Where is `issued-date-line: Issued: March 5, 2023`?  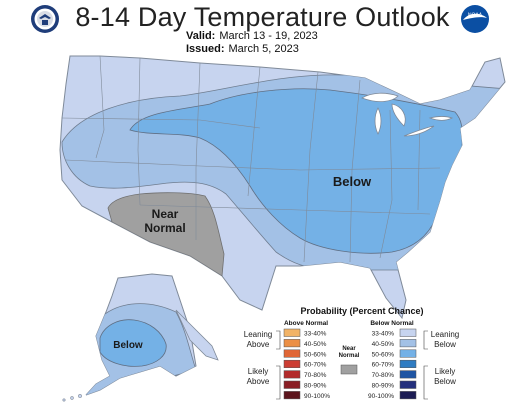
issued-date-line: Issued: March 5, 2023 is located at coordinates (242, 49).